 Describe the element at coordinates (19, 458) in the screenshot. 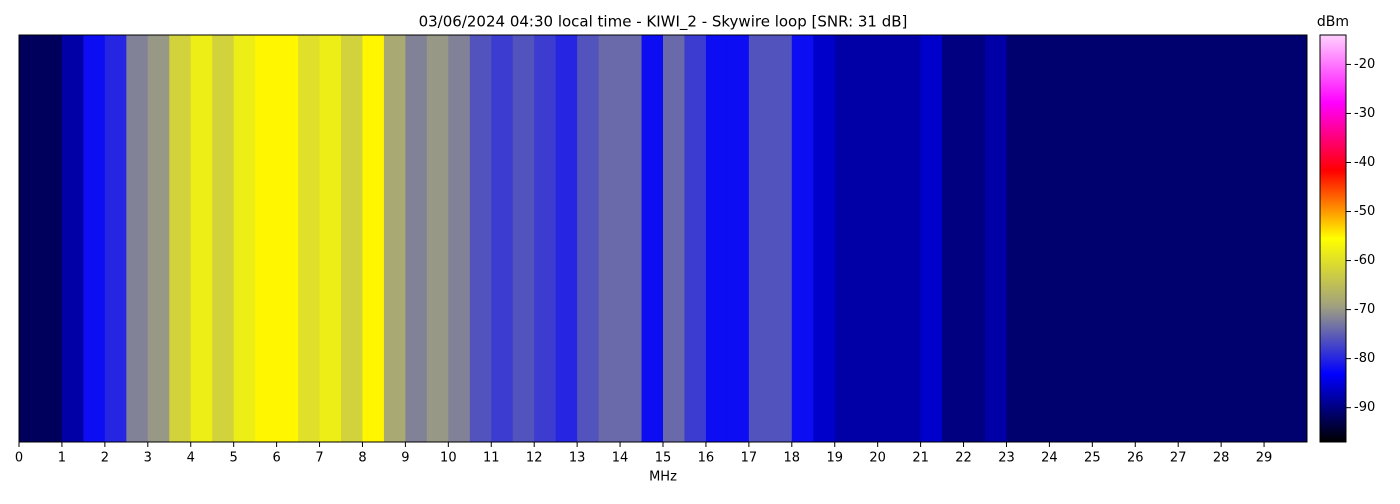

I see `x-tick-label: 0` at that location.